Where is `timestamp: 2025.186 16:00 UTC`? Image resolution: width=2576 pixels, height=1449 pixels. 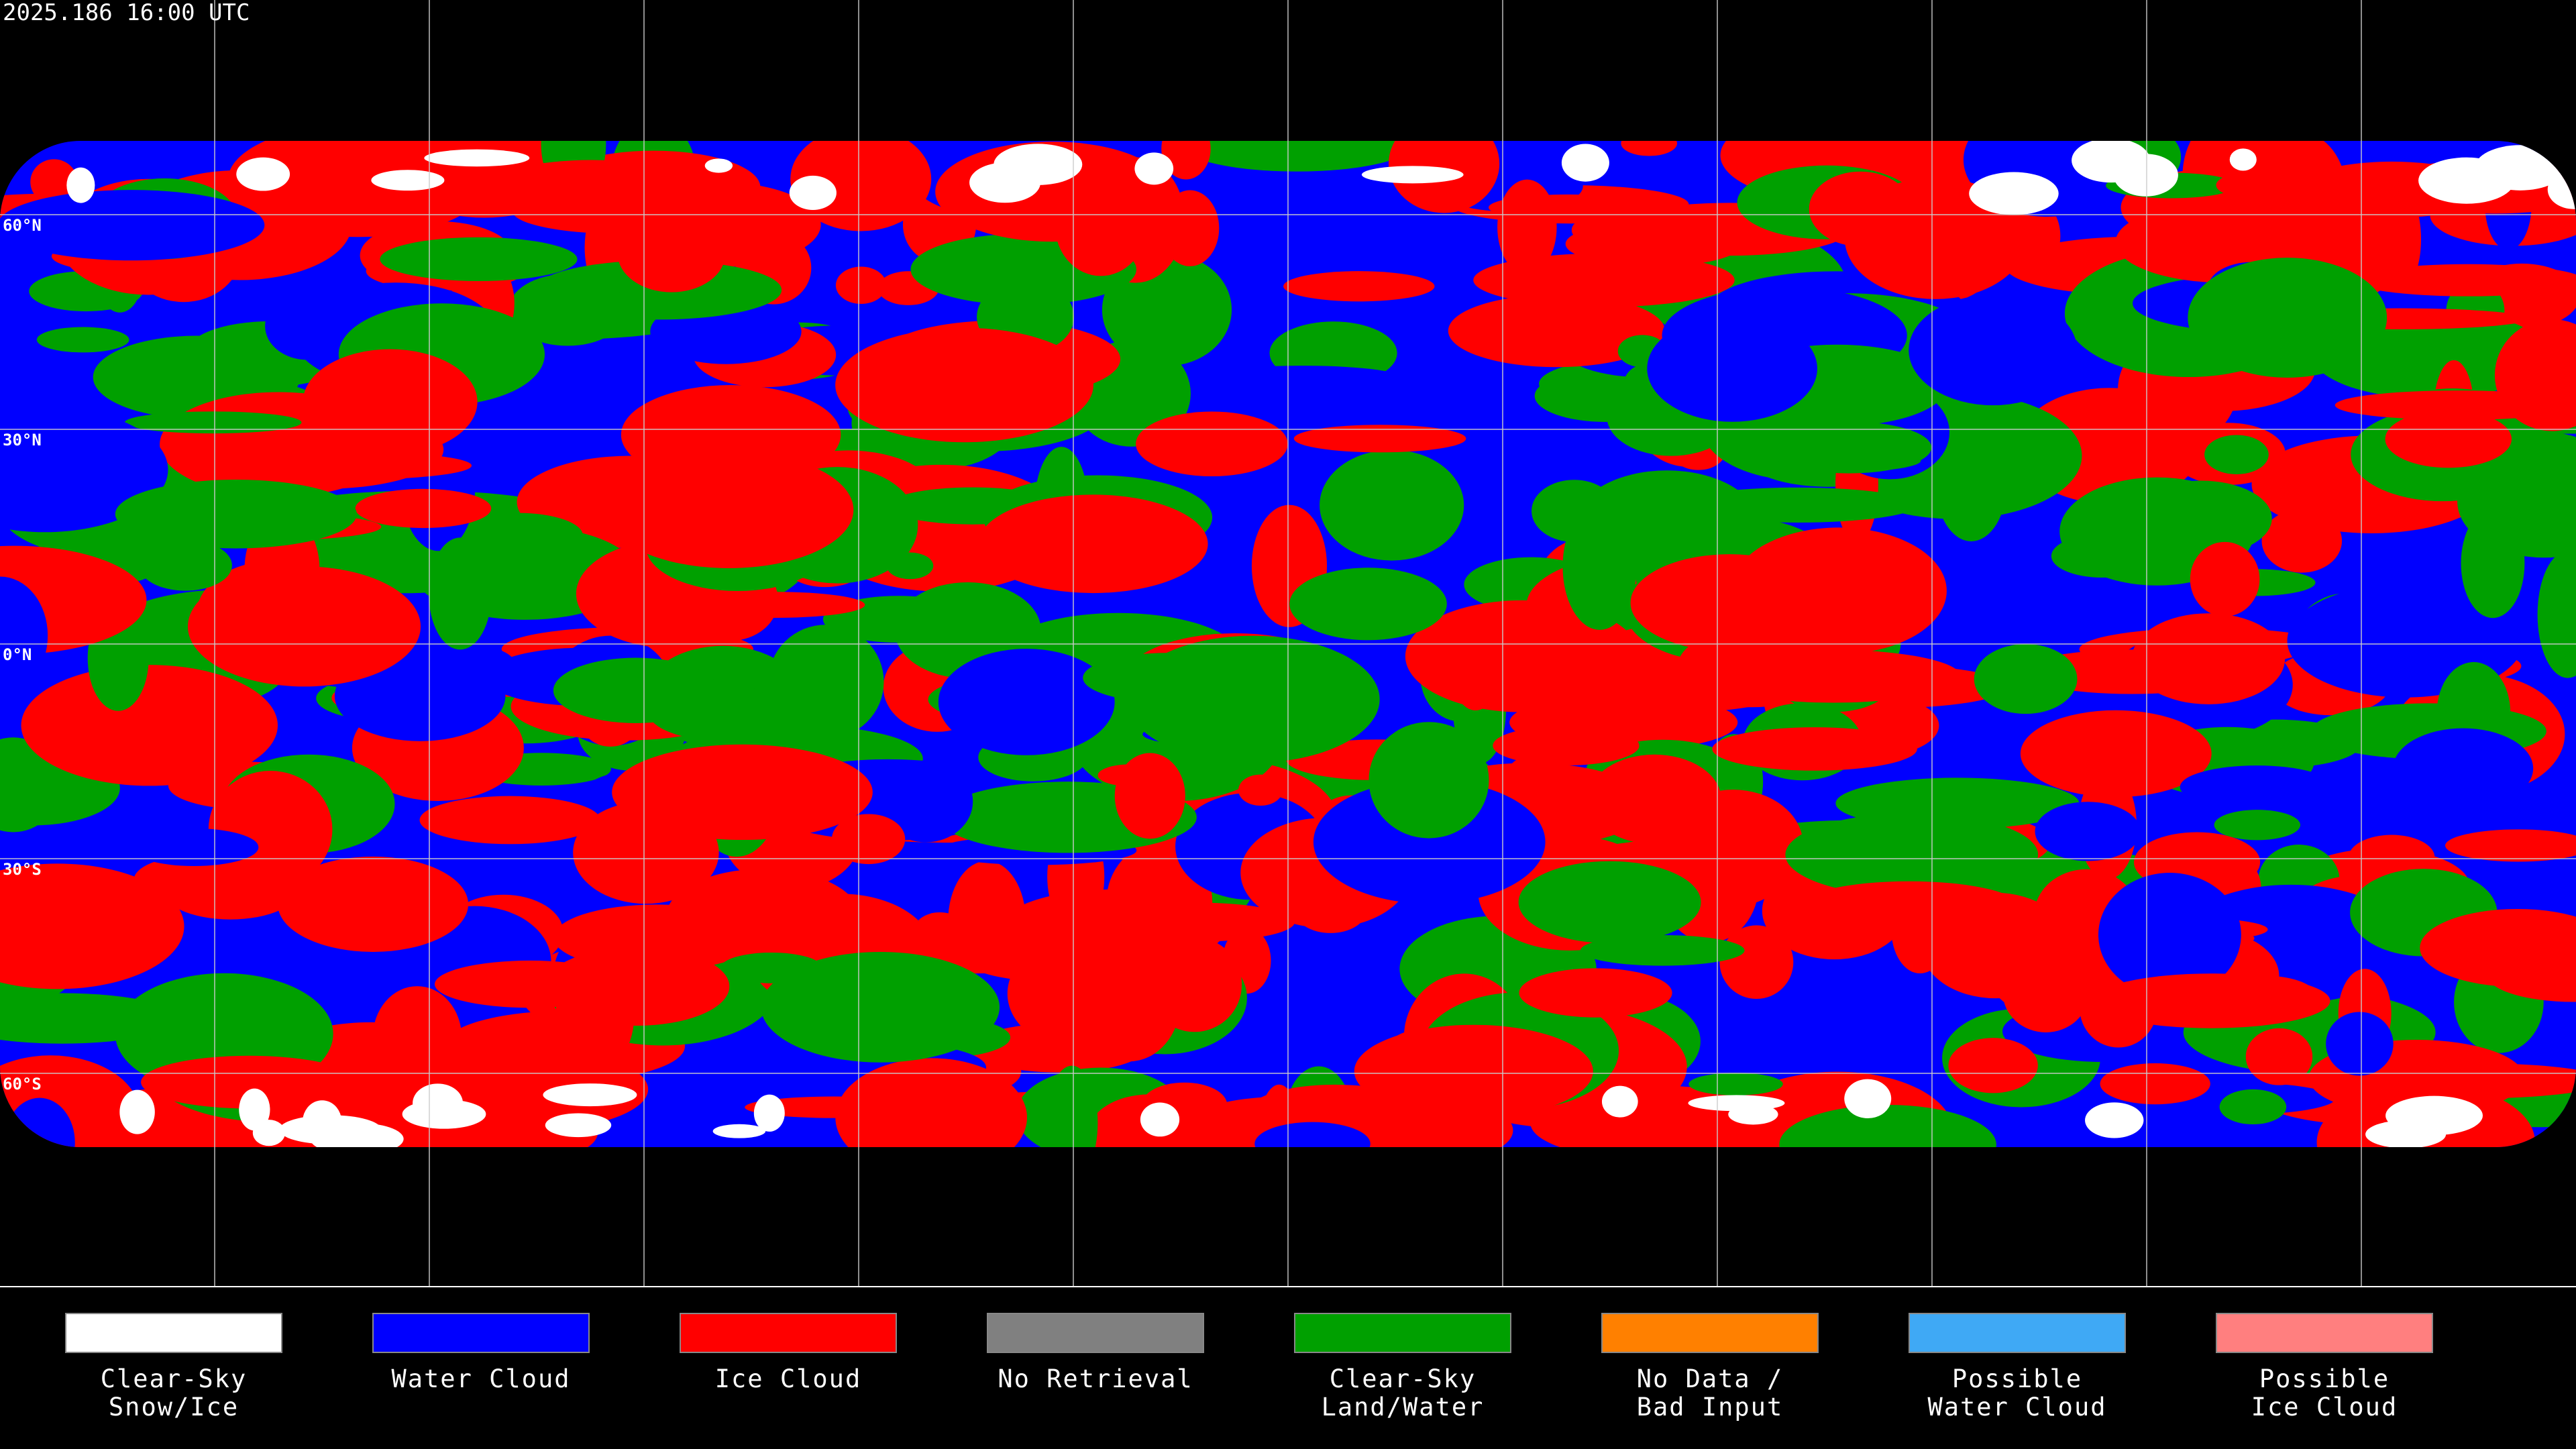 timestamp: 2025.186 16:00 UTC is located at coordinates (126, 13).